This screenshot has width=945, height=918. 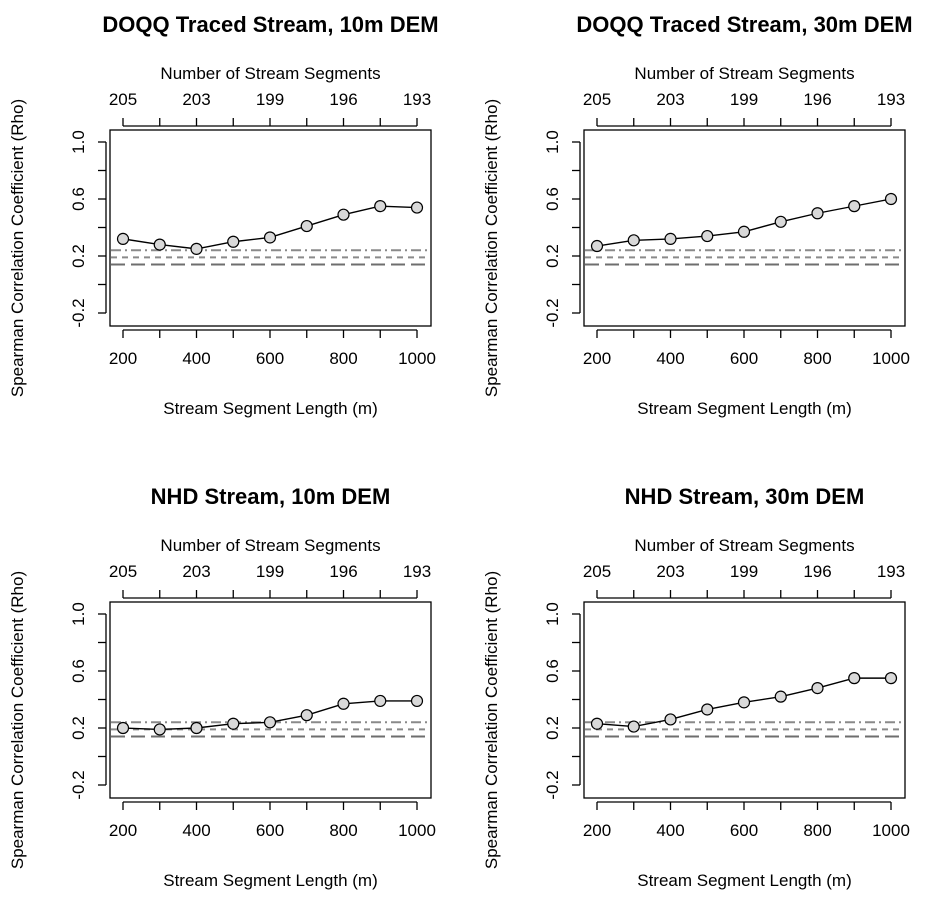 I want to click on chart-title: DOQQ Traced Stream, 30m DEM, so click(x=744, y=24).